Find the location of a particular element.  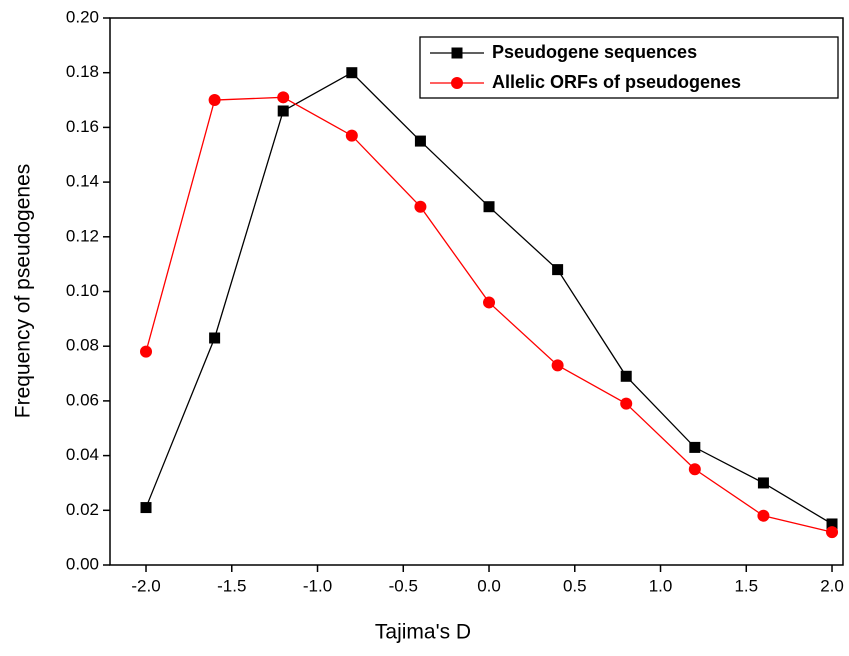

x-axis-label: Tajima's D is located at coordinates (423, 632).